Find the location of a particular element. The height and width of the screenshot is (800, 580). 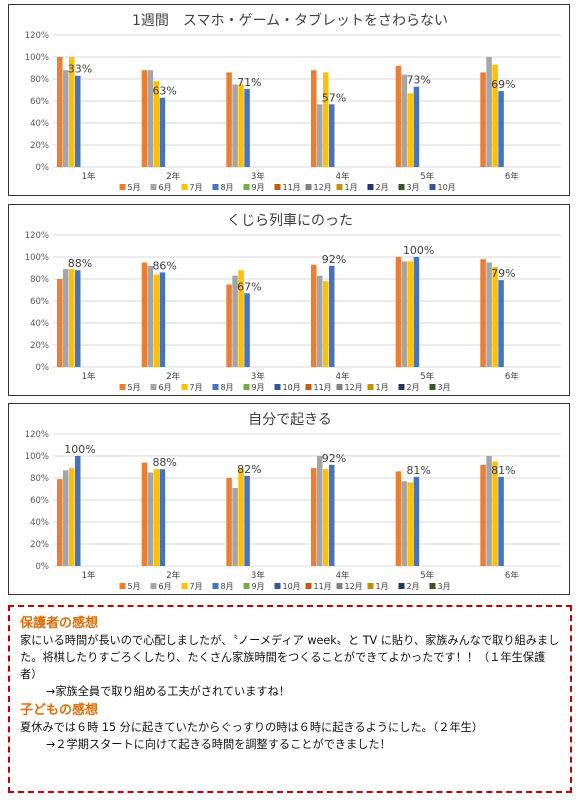

legend-label: 12月 is located at coordinates (354, 387).